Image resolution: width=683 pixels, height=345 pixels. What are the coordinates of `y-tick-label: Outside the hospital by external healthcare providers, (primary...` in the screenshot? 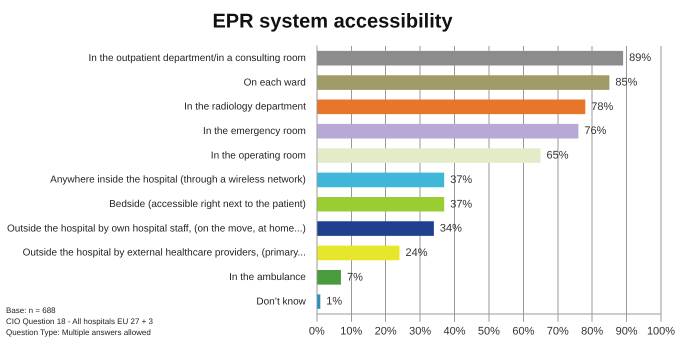 It's located at (164, 253).